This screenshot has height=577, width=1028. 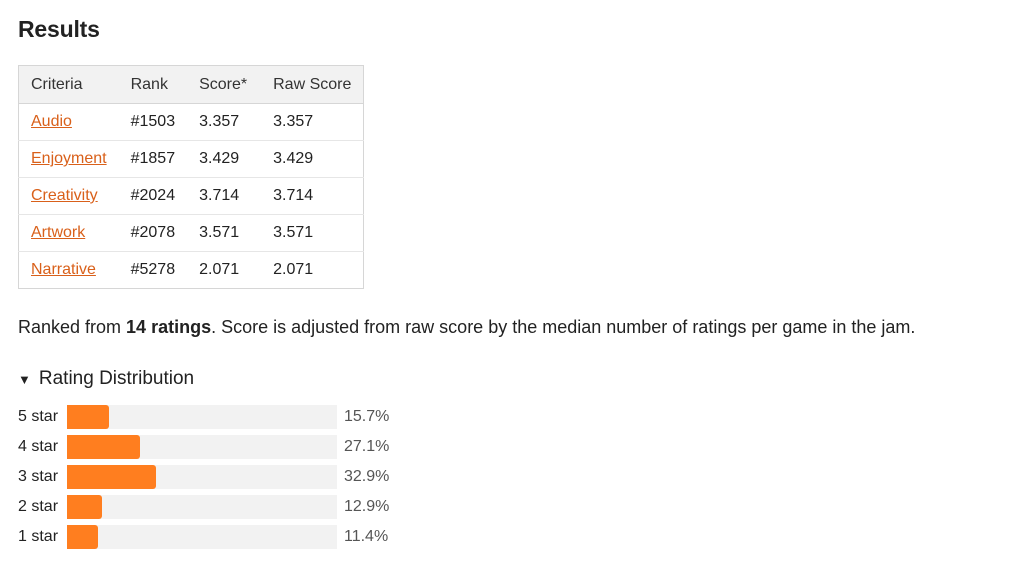 I want to click on distribution-row: 3 star 32.9%, so click(x=523, y=477).